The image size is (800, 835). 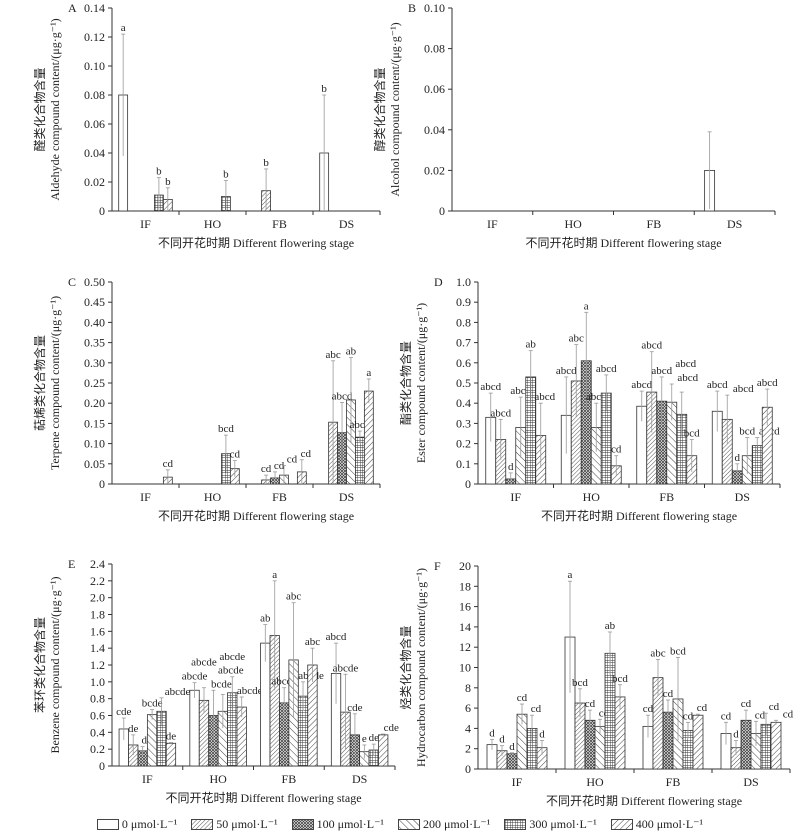 What do you see at coordinates (39, 109) in the screenshot?
I see `y-axis-label-cn: 醛类化合物含量` at bounding box center [39, 109].